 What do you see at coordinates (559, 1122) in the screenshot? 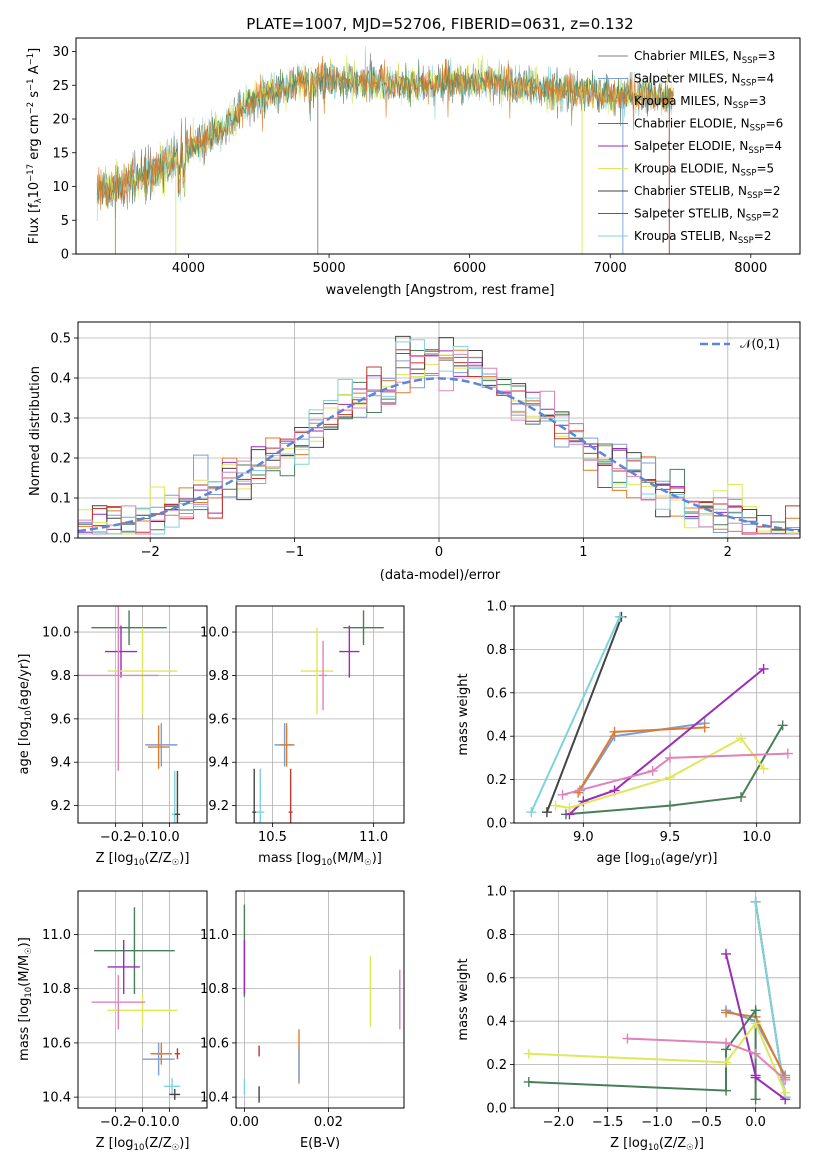
I see `x-tick-label: −2.0` at bounding box center [559, 1122].